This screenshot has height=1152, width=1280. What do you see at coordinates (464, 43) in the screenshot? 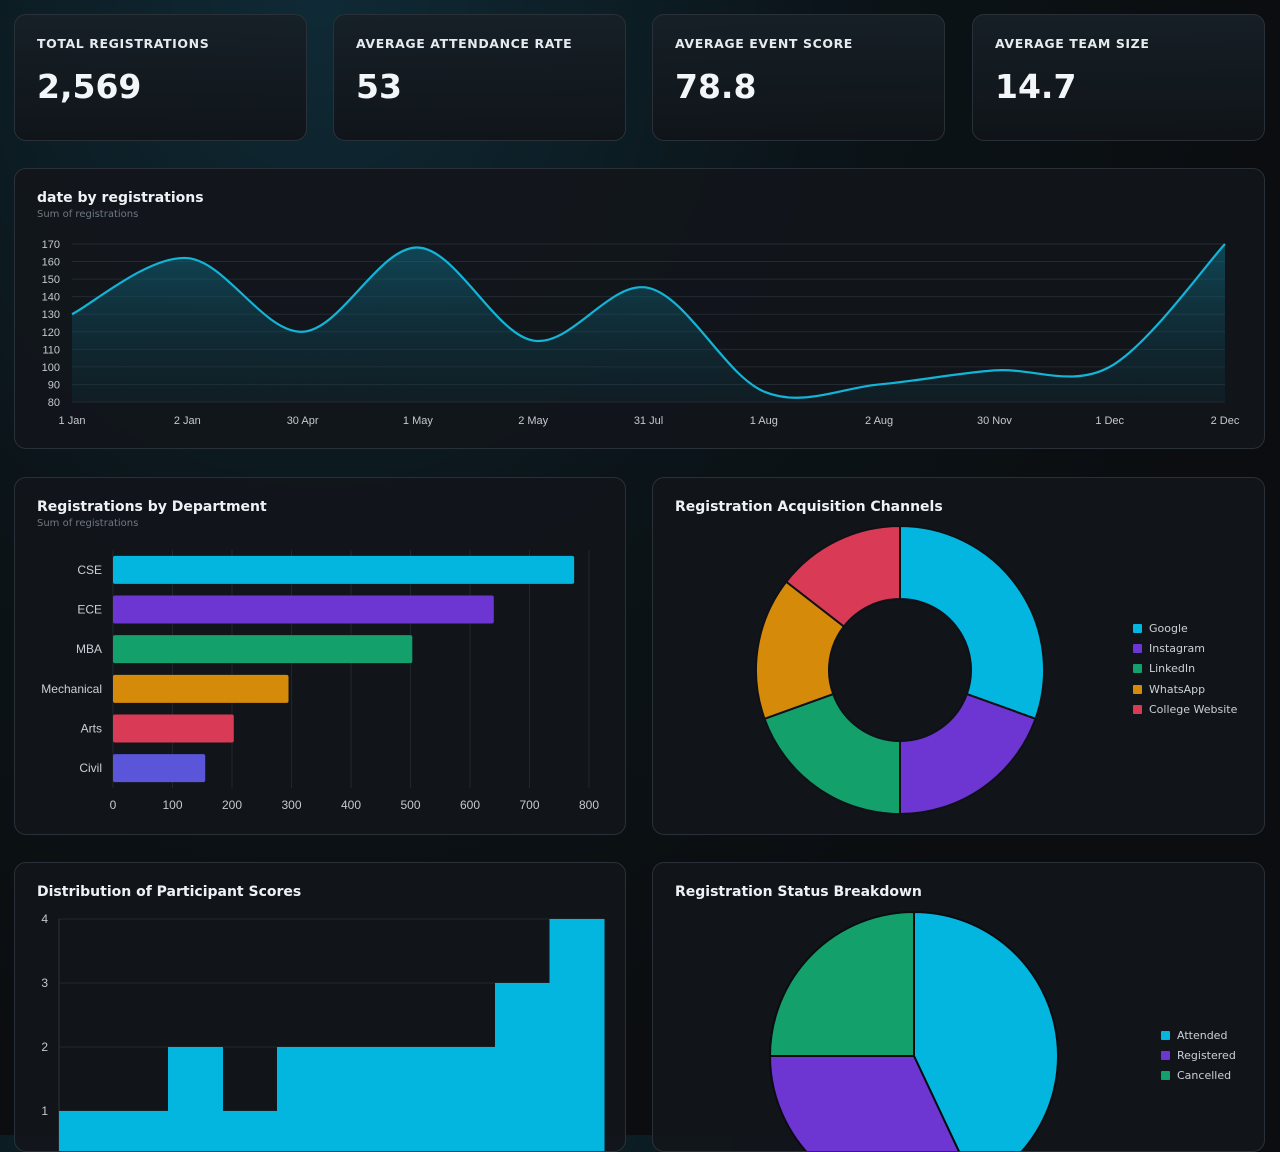
I see `kpi-label: AVERAGE ATTENDANCE RATE` at bounding box center [464, 43].